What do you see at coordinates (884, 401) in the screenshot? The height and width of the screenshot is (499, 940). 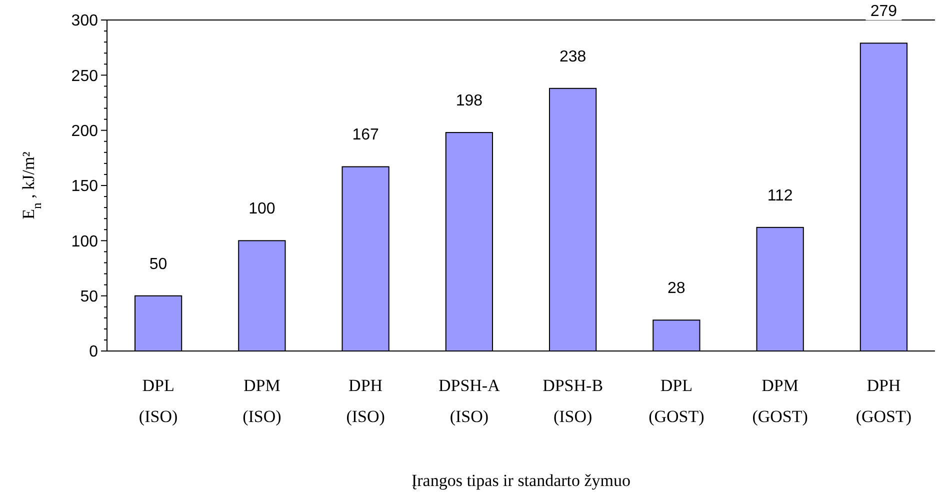 I see `x-tick-label: DPH (GOST)` at bounding box center [884, 401].